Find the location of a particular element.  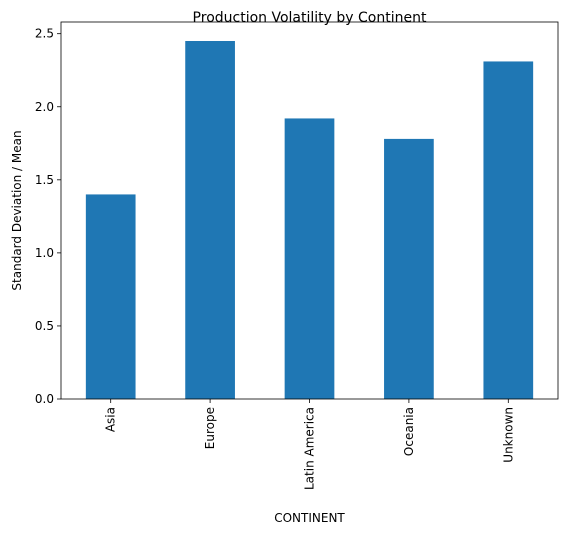

y-tick-label: 2.5 is located at coordinates (44, 34).